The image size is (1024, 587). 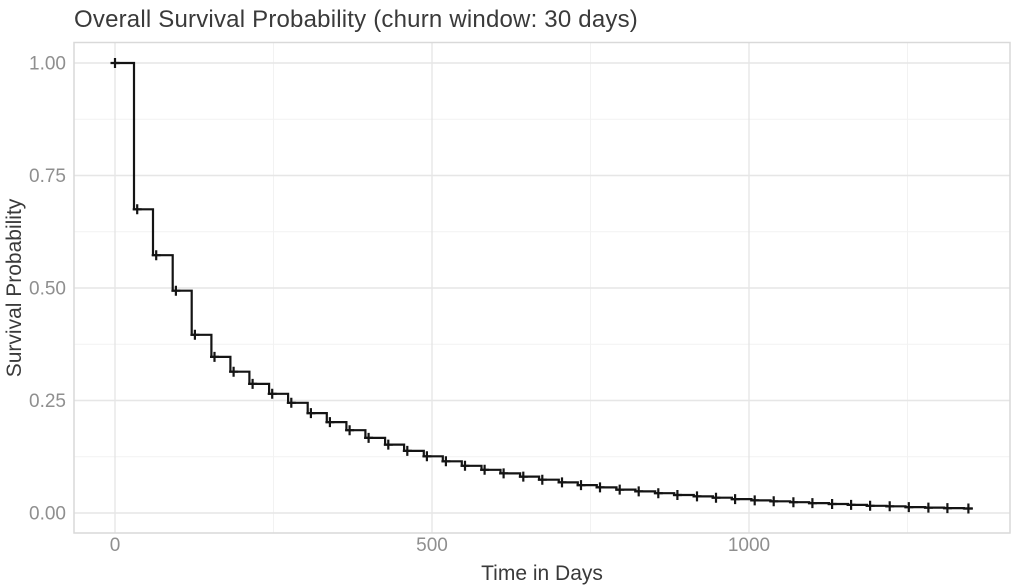 What do you see at coordinates (47, 401) in the screenshot?
I see `y-tick-label: 0.25` at bounding box center [47, 401].